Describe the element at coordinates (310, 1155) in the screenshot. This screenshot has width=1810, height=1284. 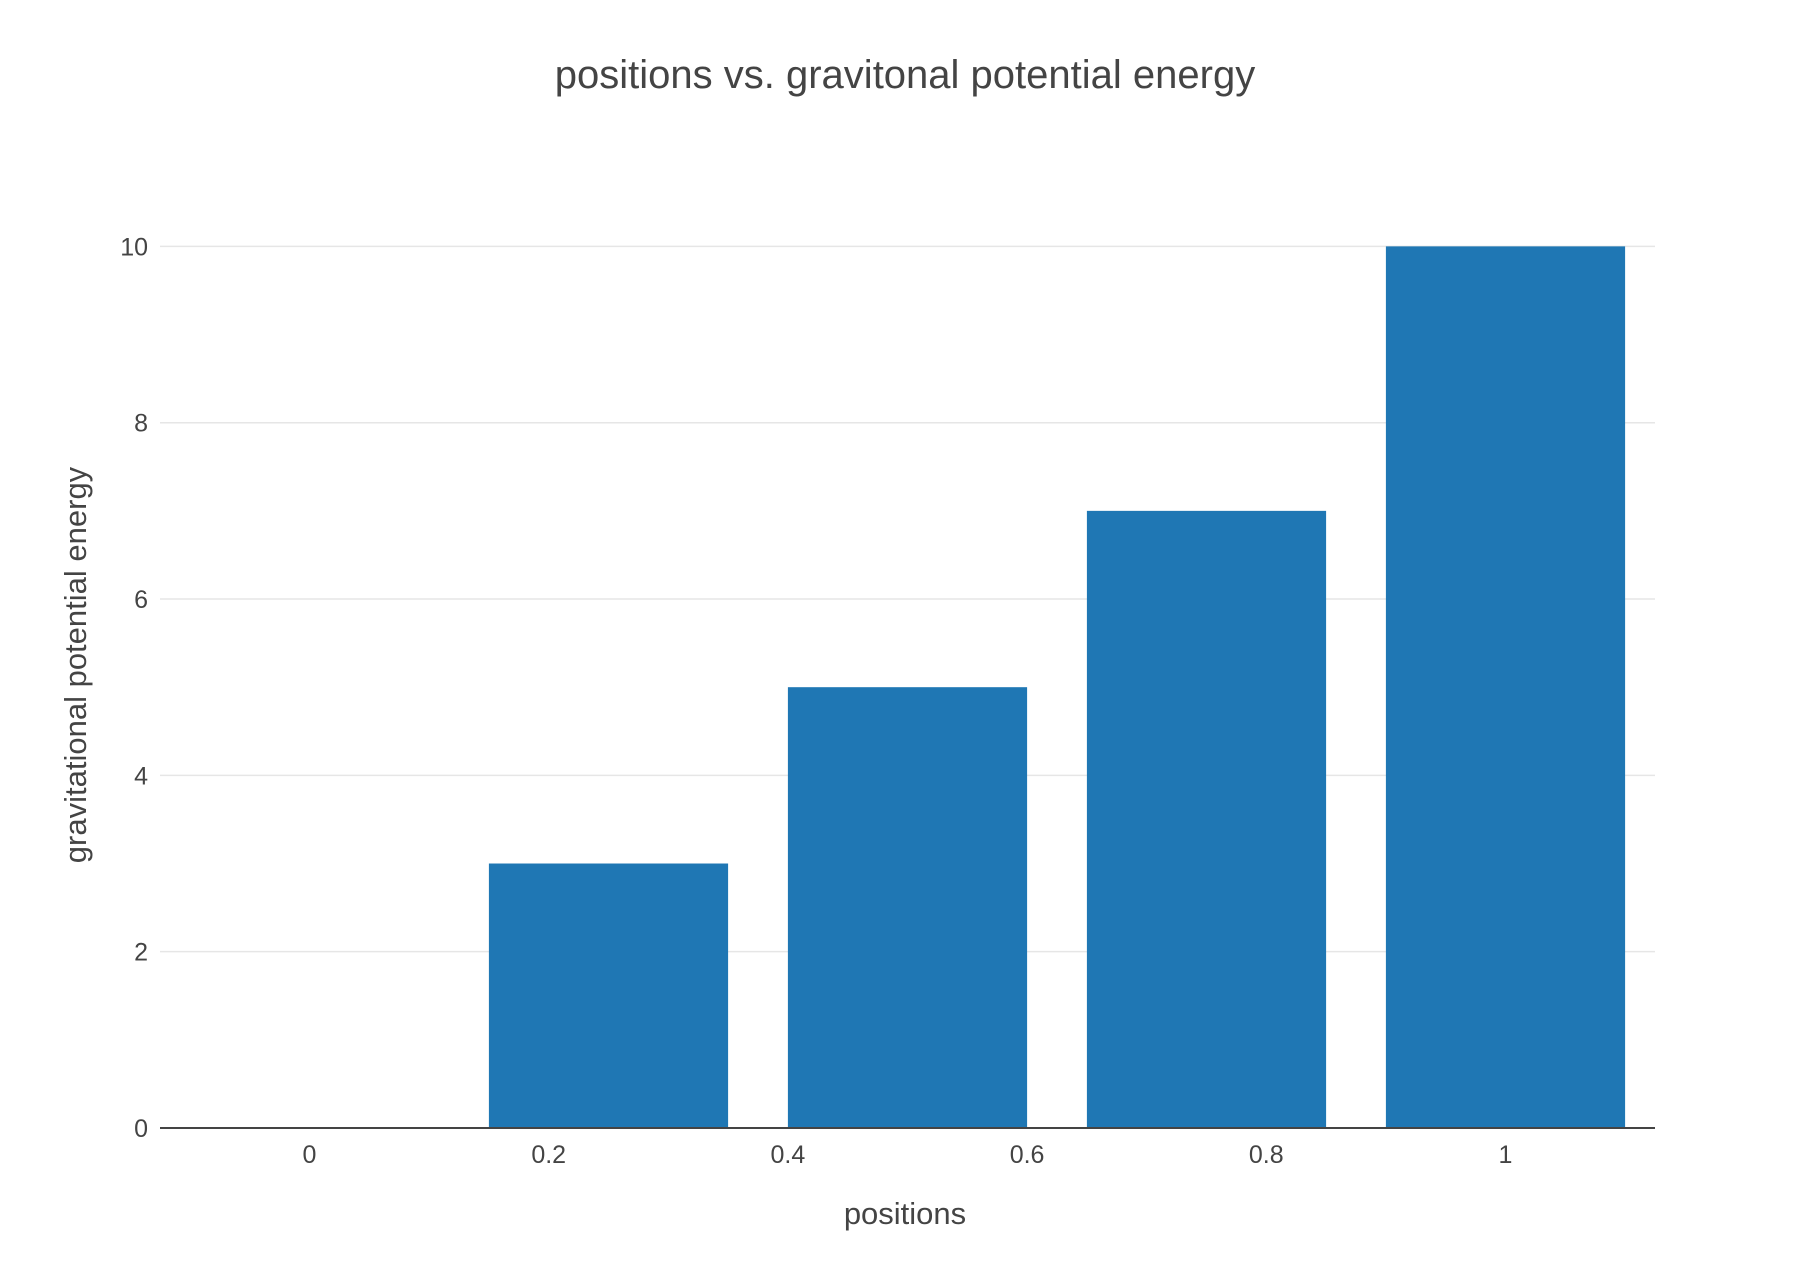
I see `x-tick-label: 0` at that location.